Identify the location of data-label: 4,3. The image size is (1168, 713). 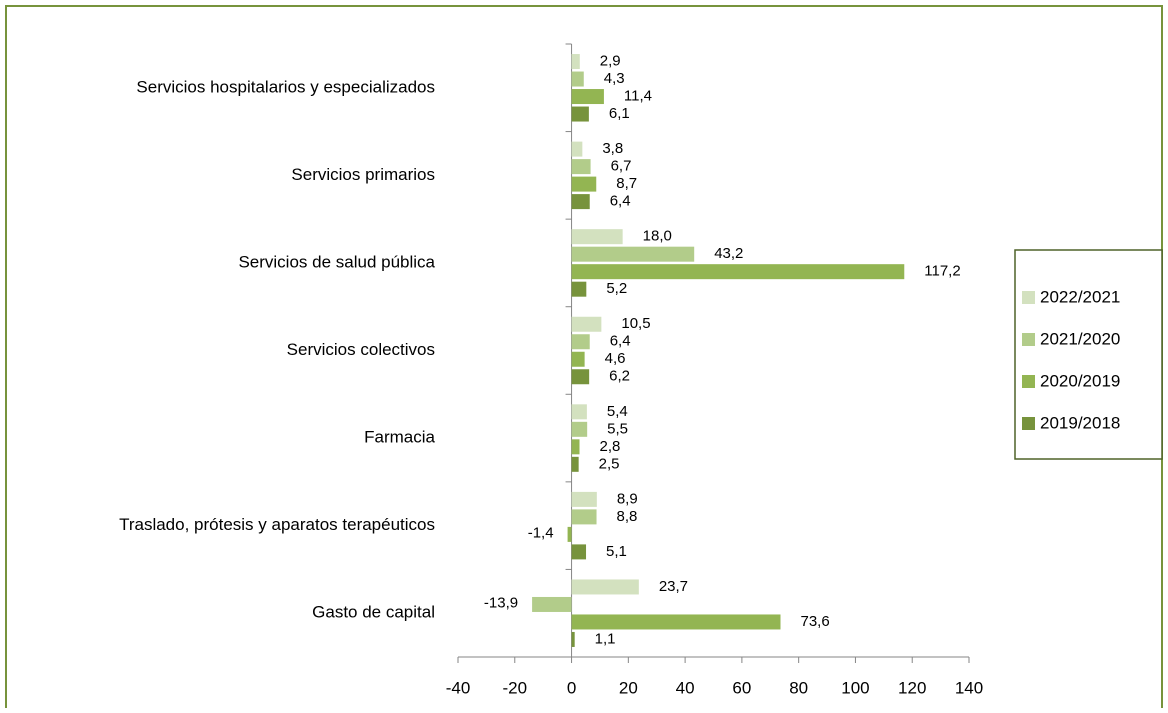
(614, 78).